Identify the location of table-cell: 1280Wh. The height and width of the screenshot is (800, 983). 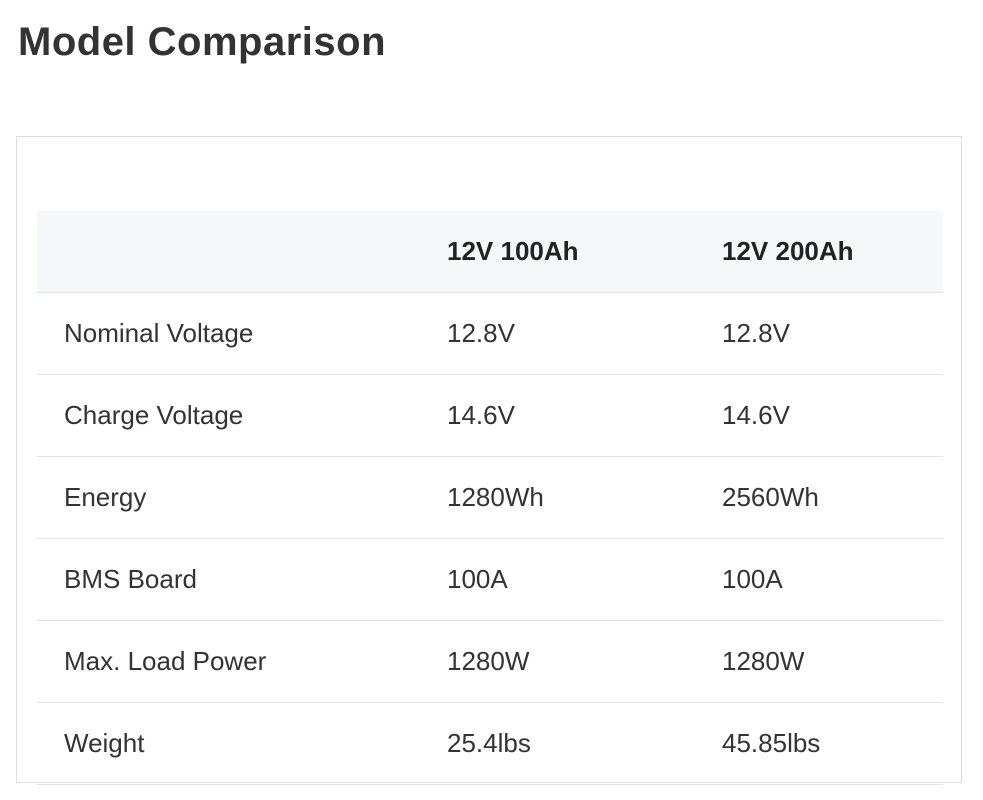
(495, 497).